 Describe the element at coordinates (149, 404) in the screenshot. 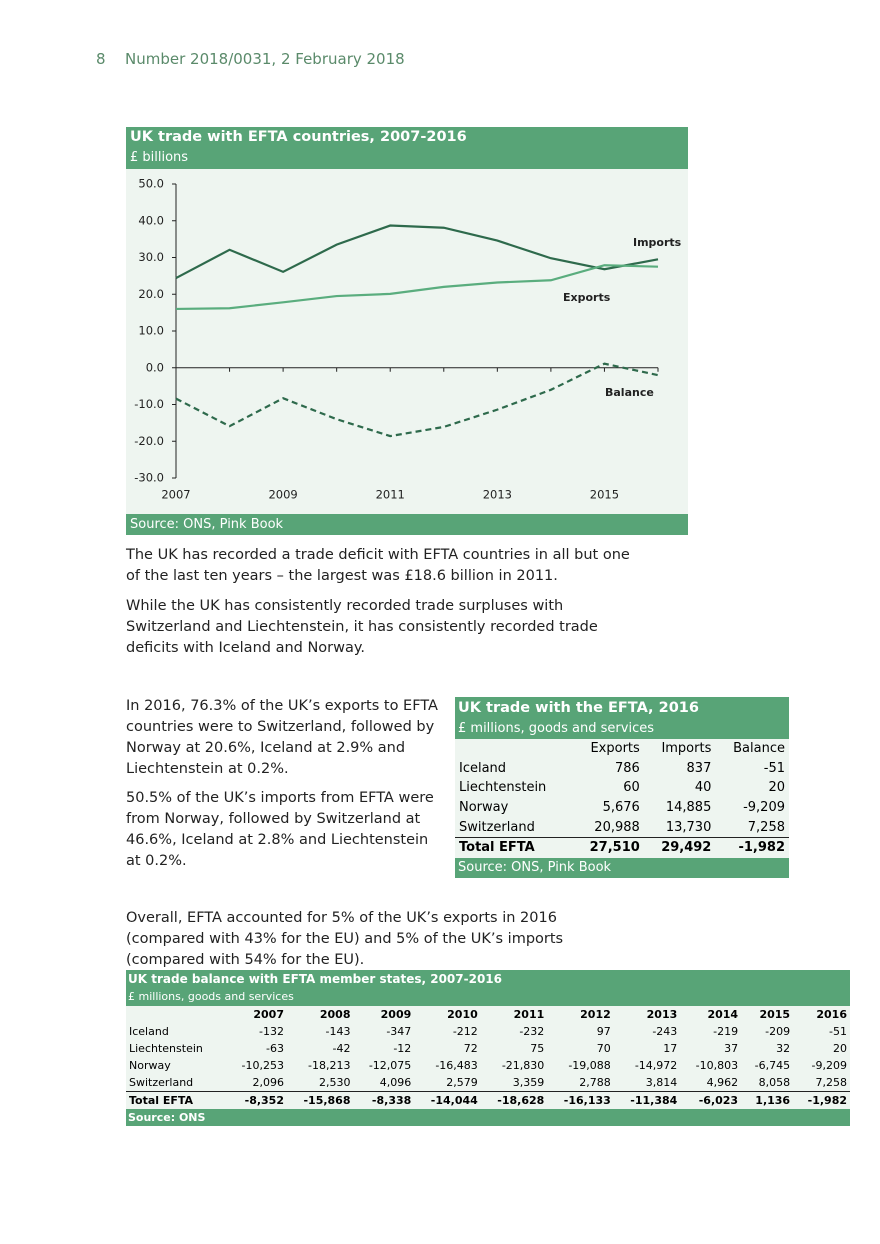

I see `y-tick-label: -10.0` at that location.